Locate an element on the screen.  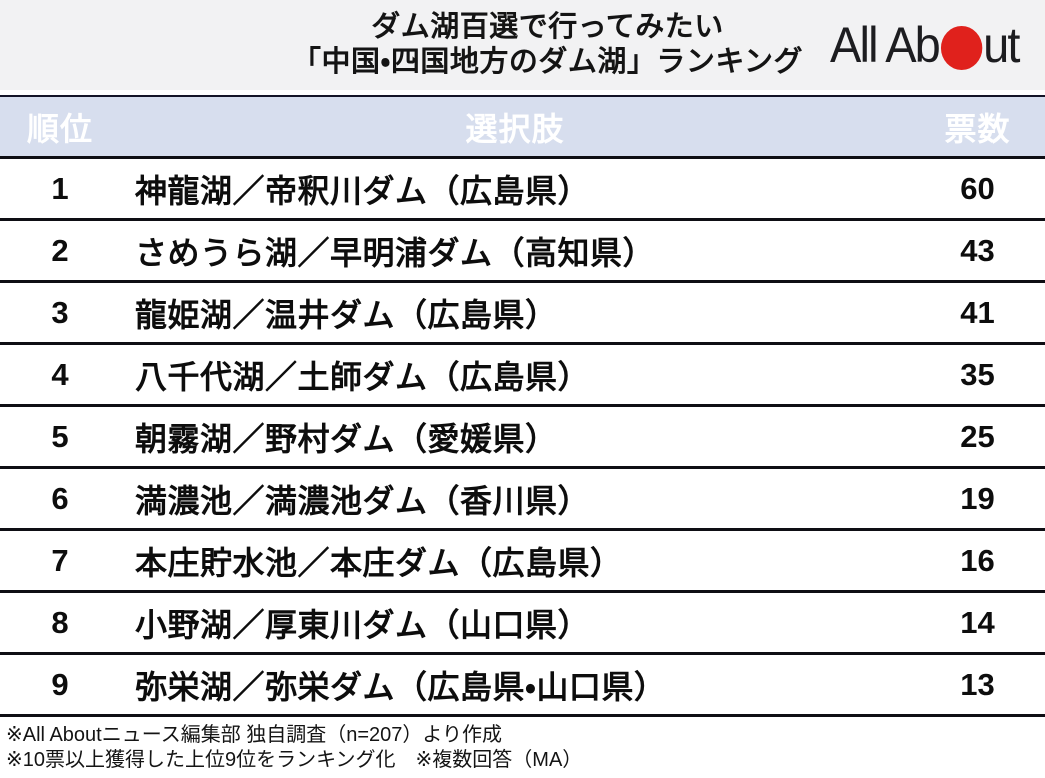
lake-name: さめうら湖／早明浦ダム（高知県） is located at coordinates (395, 252).